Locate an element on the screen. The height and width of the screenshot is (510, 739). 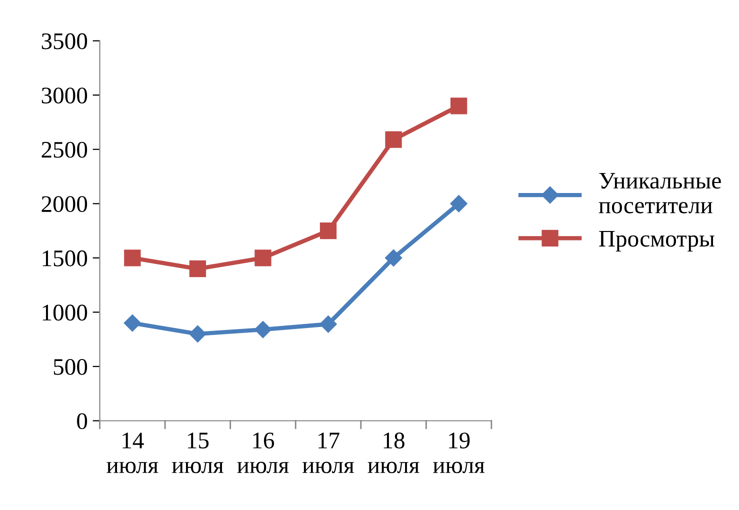
x-tick-label: 16 июля is located at coordinates (263, 453).